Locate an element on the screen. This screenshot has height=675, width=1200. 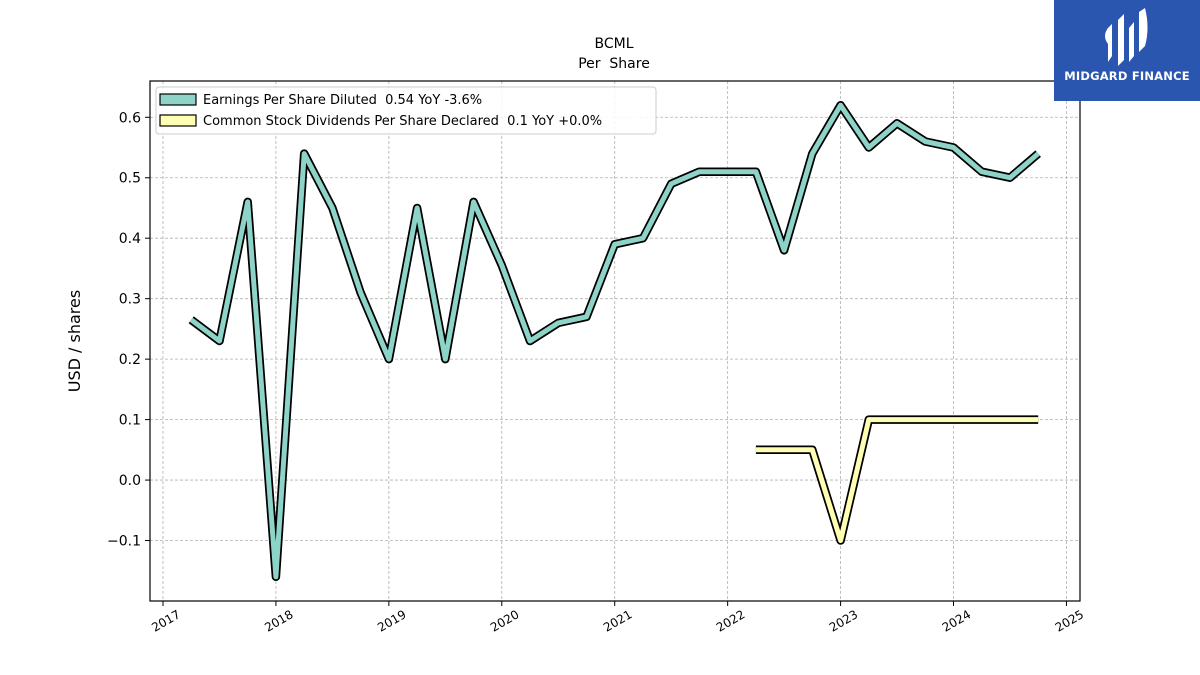
legend-swatch-eps is located at coordinates (178, 99).